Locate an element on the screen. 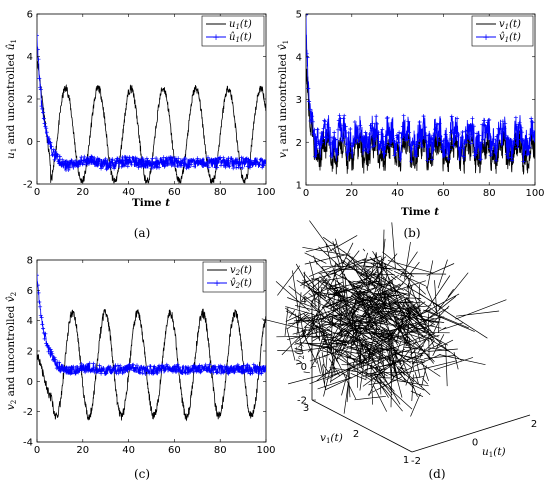  z-tick-label: 0 is located at coordinates (304, 367).